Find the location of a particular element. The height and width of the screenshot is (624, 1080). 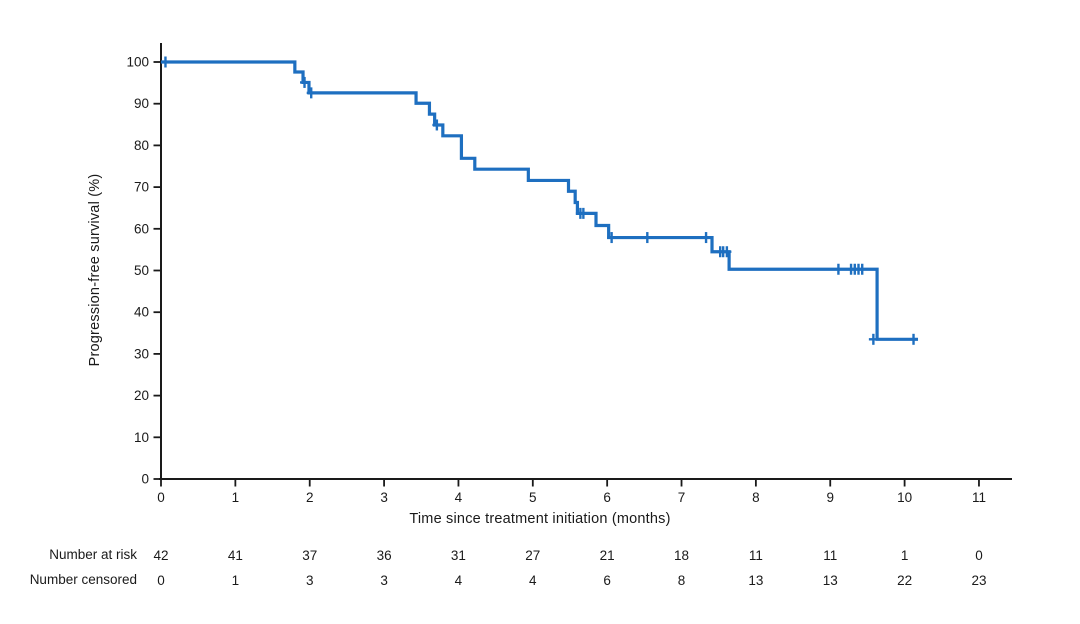

x-tick-label: 11 is located at coordinates (979, 497).